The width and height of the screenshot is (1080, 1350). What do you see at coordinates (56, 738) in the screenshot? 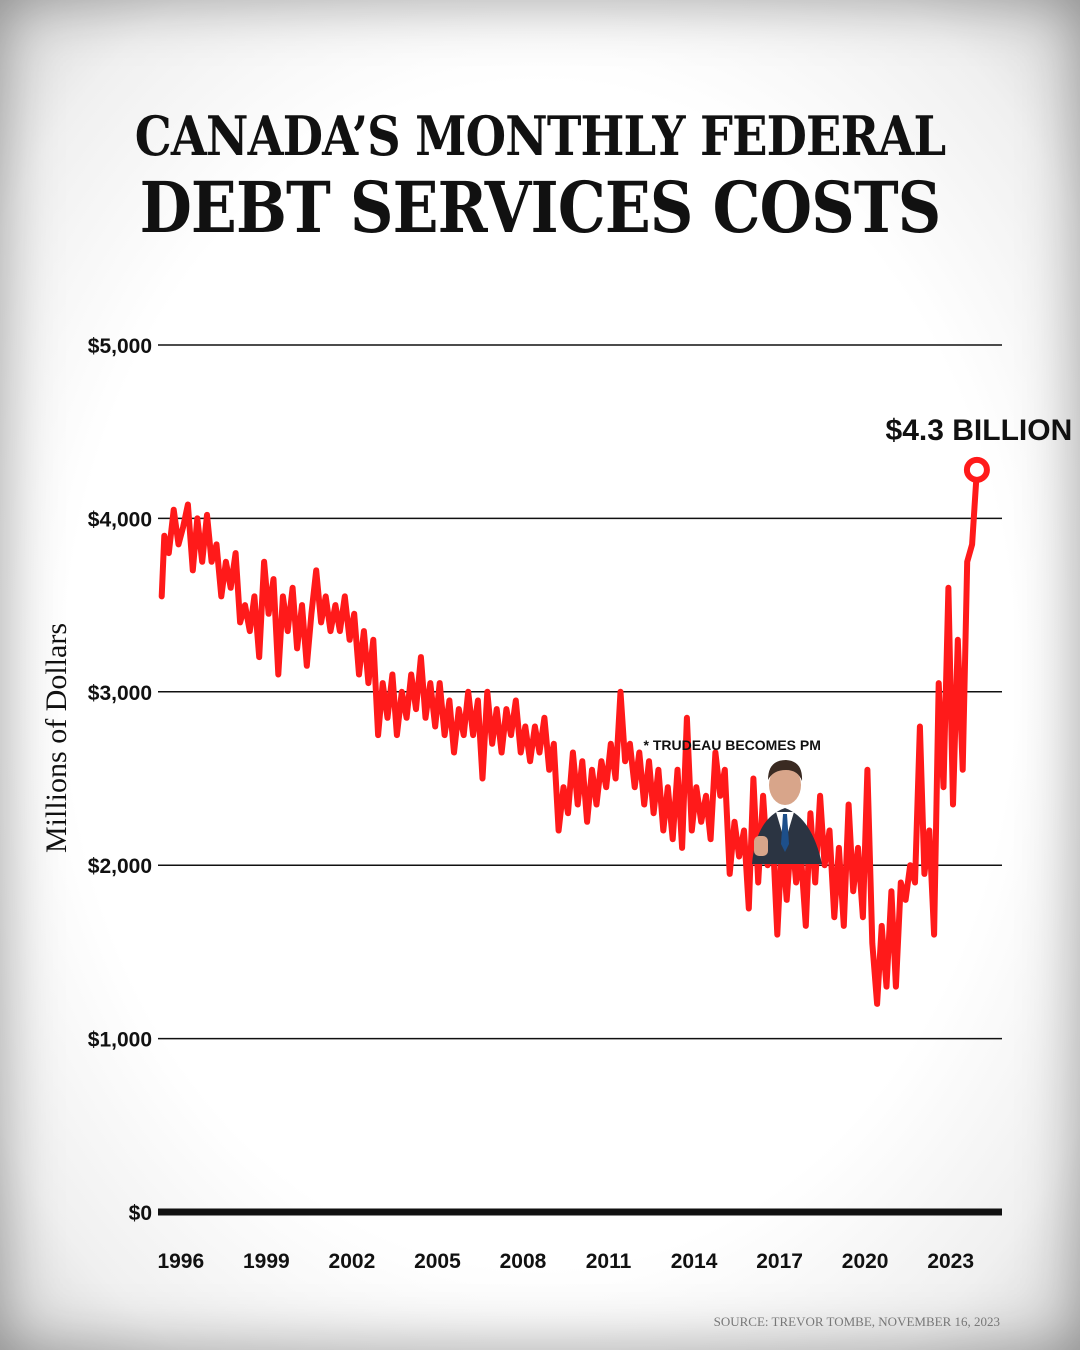
I see `y-axis-label: Millions of Dollars` at bounding box center [56, 738].